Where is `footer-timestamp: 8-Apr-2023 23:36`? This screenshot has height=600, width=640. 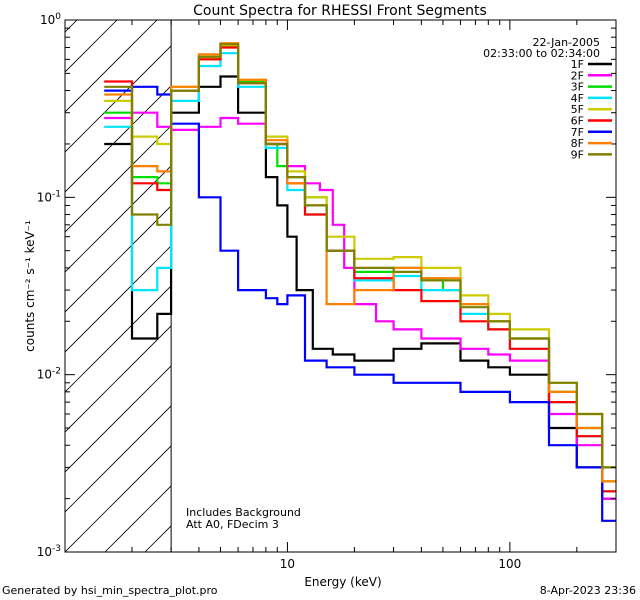 footer-timestamp: 8-Apr-2023 23:36 is located at coordinates (587, 590).